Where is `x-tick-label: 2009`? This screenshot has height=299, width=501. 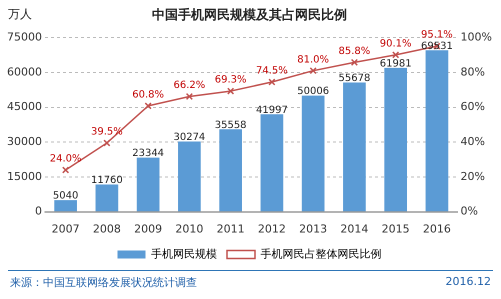
x-tick-label: 2009 is located at coordinates (148, 229).